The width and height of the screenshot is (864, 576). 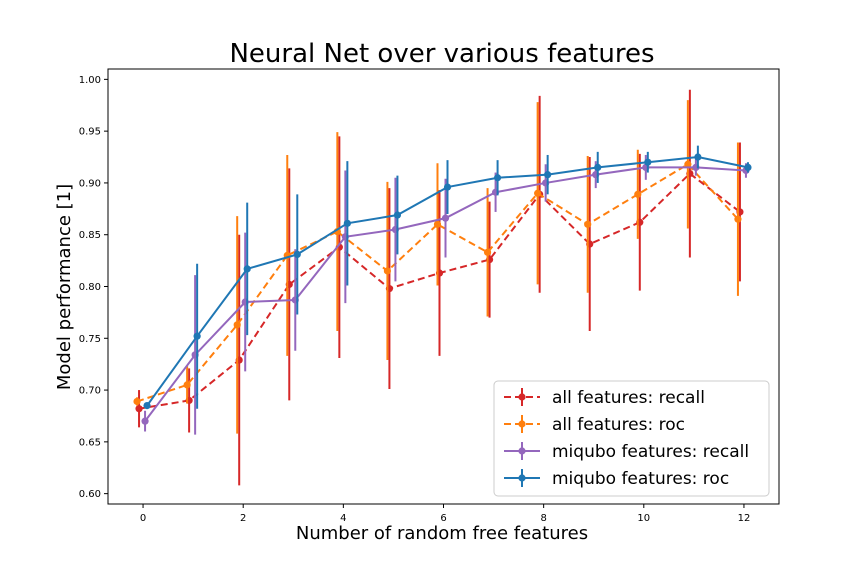 What do you see at coordinates (543, 518) in the screenshot?
I see `x-tick-label: 8` at bounding box center [543, 518].